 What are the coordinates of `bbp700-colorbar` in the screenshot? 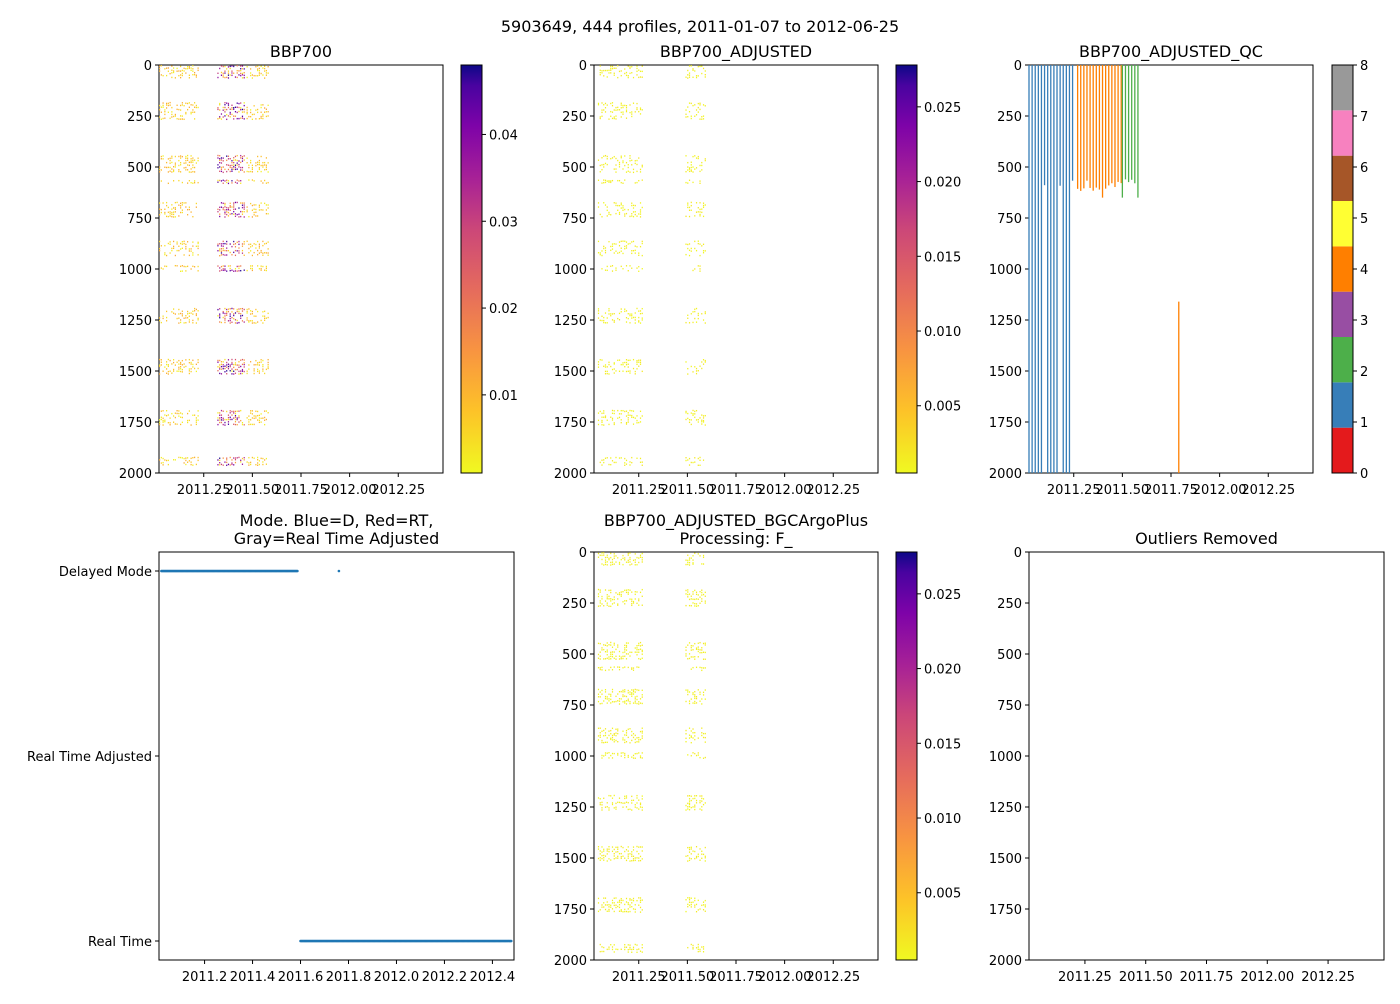 It's located at (471, 269).